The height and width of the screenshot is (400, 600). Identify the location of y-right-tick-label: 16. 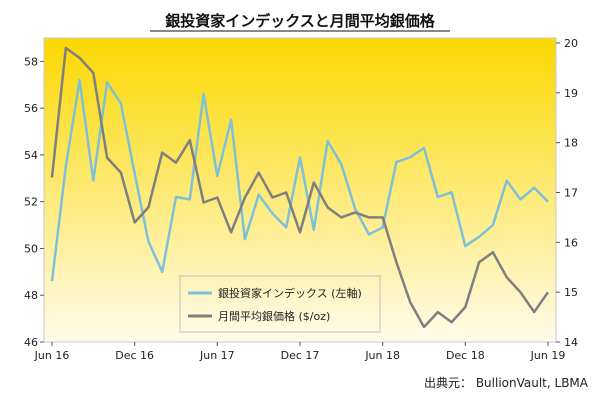
(571, 242).